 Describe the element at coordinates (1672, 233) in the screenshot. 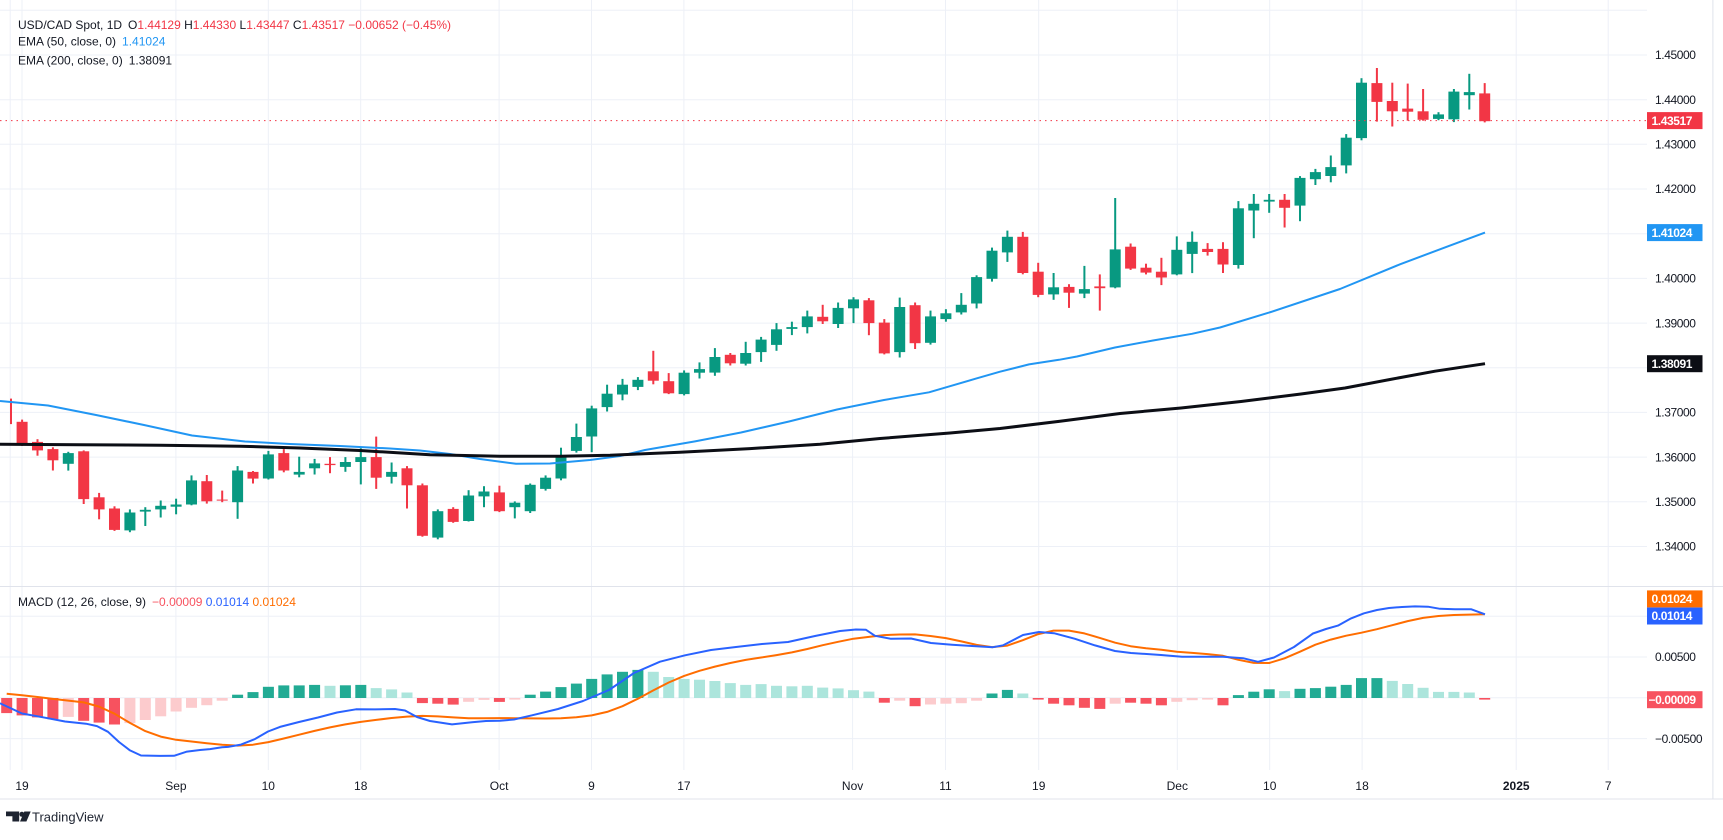

I see `svg-text: 1.41024` at that location.